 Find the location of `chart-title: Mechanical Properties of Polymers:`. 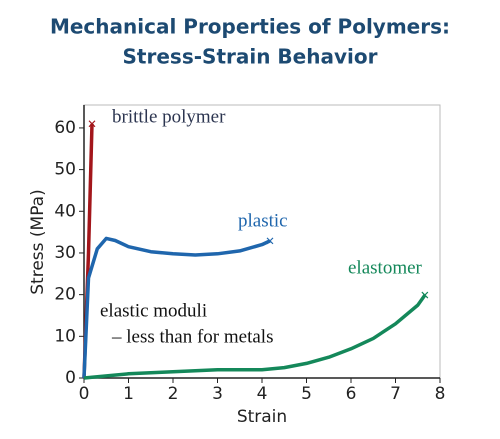

chart-title: Mechanical Properties of Polymers: is located at coordinates (250, 27).